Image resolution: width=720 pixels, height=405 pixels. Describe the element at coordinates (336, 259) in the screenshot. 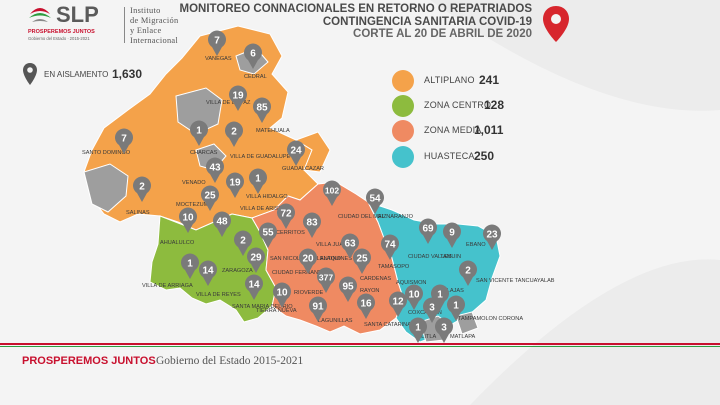

I see `municipio-label: ALAQUINES` at that location.